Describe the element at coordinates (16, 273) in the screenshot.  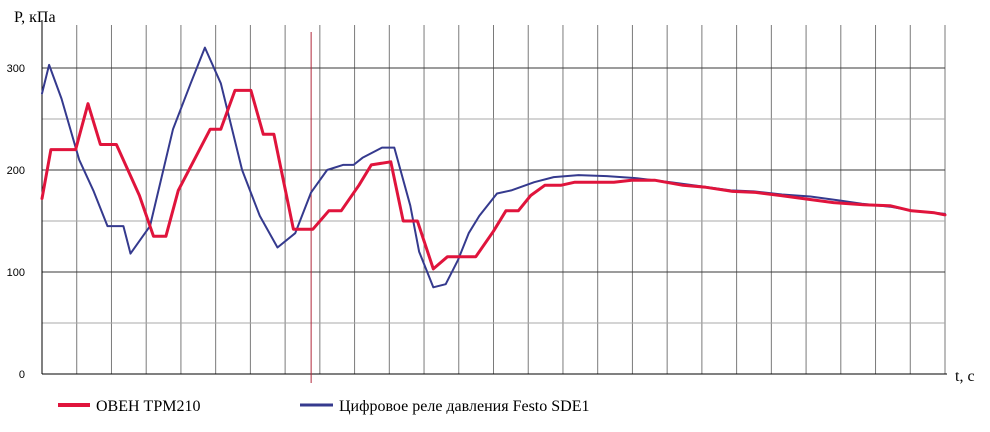
I see `y-tick-label: 100` at that location.